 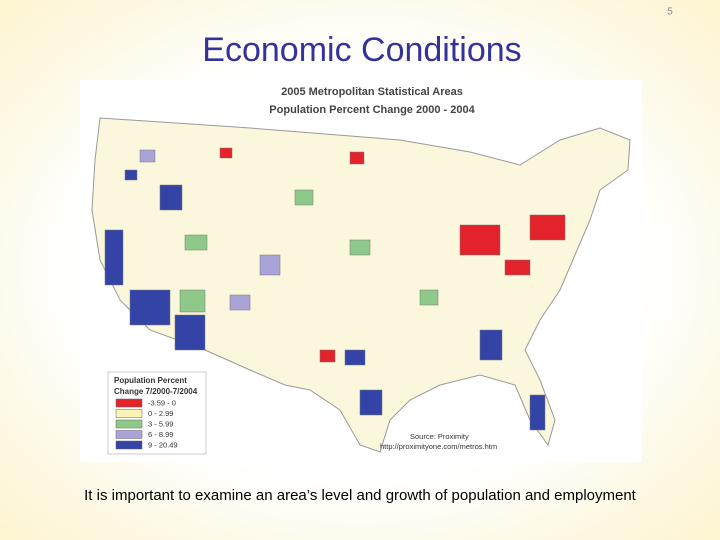 What do you see at coordinates (670, 12) in the screenshot?
I see `page-number: 5` at bounding box center [670, 12].